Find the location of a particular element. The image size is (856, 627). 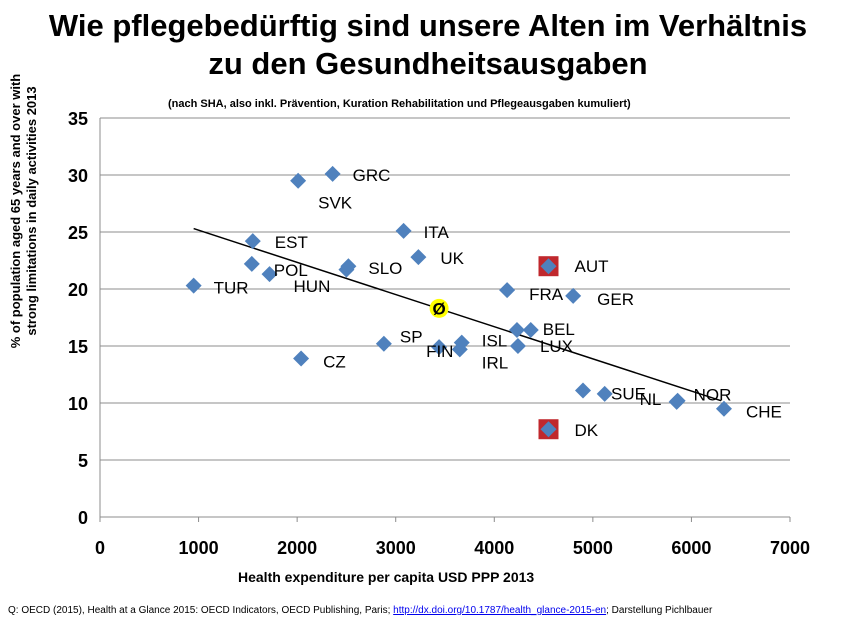

x-tick-label: 6000 is located at coordinates (691, 548).